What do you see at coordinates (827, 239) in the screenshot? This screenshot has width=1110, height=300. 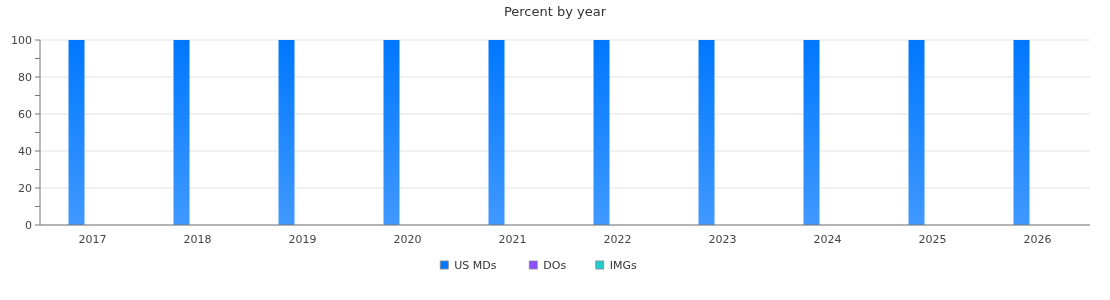 I see `x-tick-label: 2024` at bounding box center [827, 239].